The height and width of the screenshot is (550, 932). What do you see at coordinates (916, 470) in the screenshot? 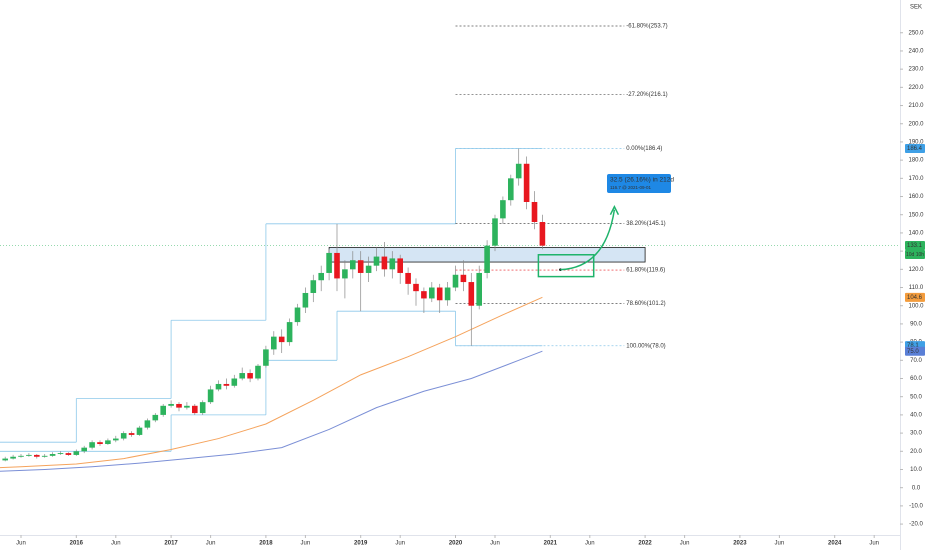
I see `y-tick-label: 10.0` at bounding box center [916, 470].